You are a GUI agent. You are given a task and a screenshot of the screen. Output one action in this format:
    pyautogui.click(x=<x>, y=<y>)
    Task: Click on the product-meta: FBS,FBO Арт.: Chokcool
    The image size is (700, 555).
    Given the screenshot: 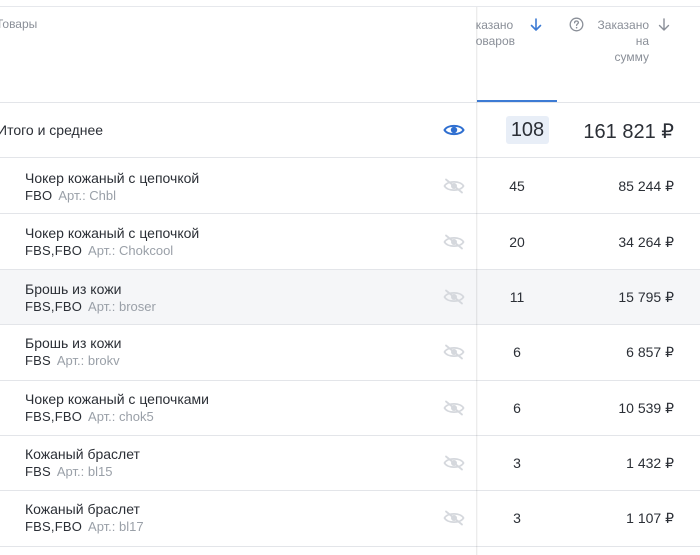 What is the action you would take?
    pyautogui.click(x=99, y=250)
    